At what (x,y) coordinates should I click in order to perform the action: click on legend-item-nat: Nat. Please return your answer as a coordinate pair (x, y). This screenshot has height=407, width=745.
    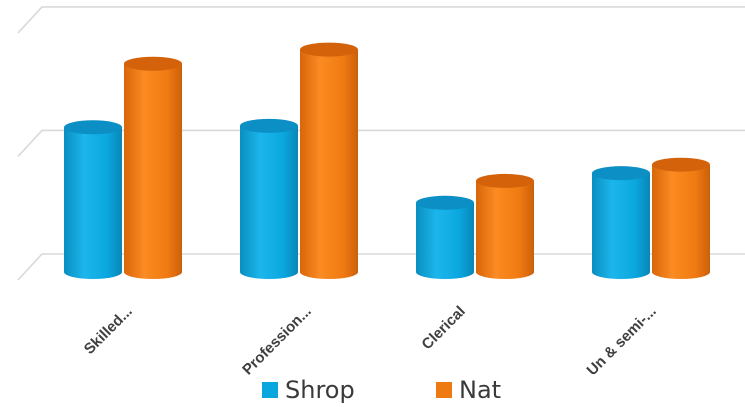
    Looking at the image, I should click on (468, 390).